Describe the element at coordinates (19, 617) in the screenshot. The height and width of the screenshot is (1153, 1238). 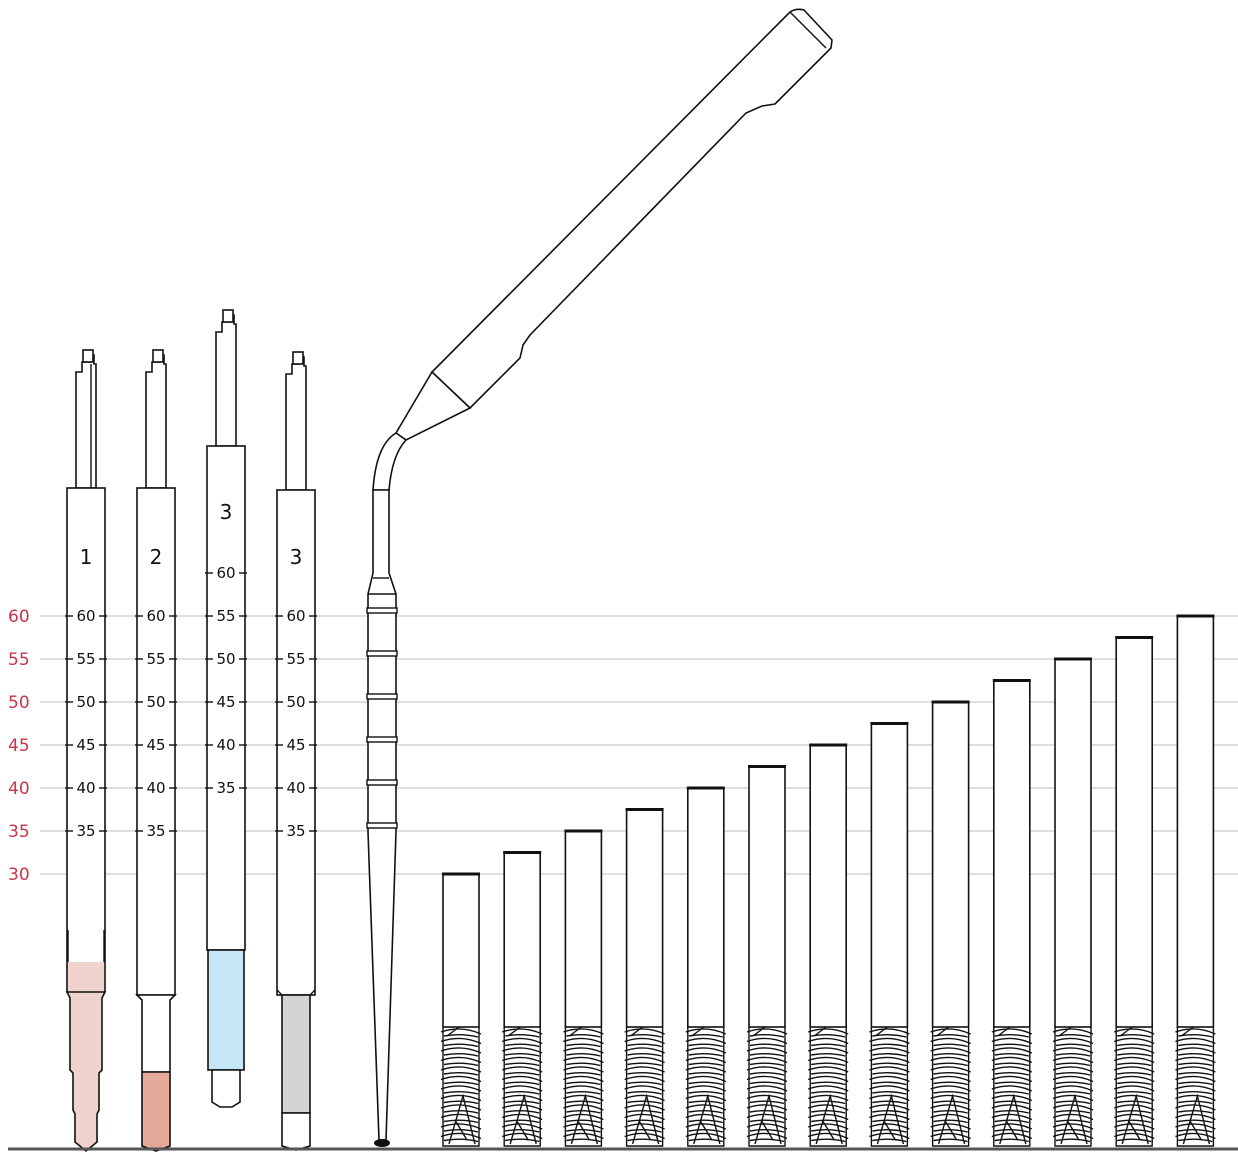
I see `scale-label: 60` at that location.